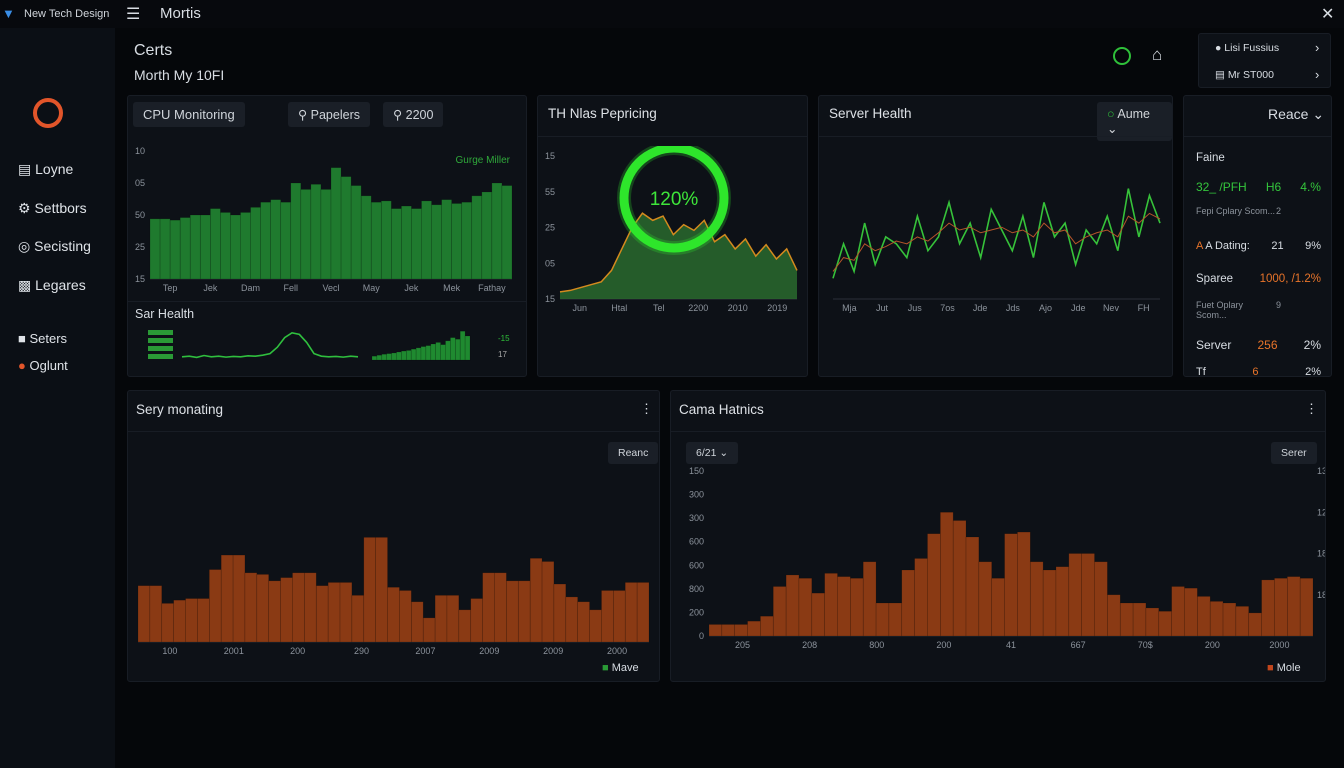 Image resolution: width=1344 pixels, height=768 pixels. What do you see at coordinates (1244, 75) in the screenshot?
I see `user-role: ▤ Mr ST000` at bounding box center [1244, 75].